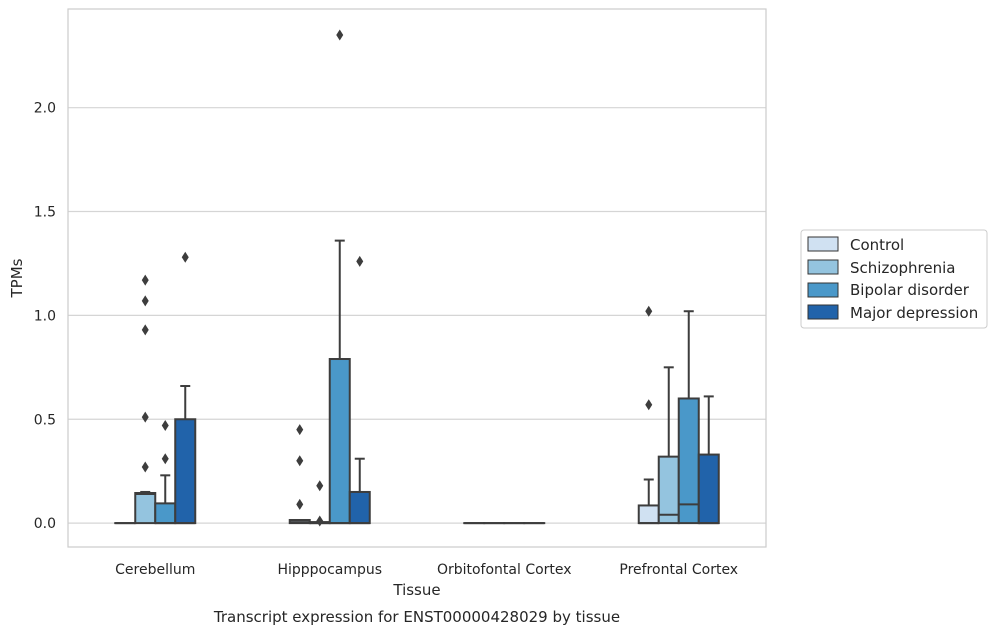 The image size is (997, 634). I want to click on x-tick-label: Cerebellum, so click(155, 570).